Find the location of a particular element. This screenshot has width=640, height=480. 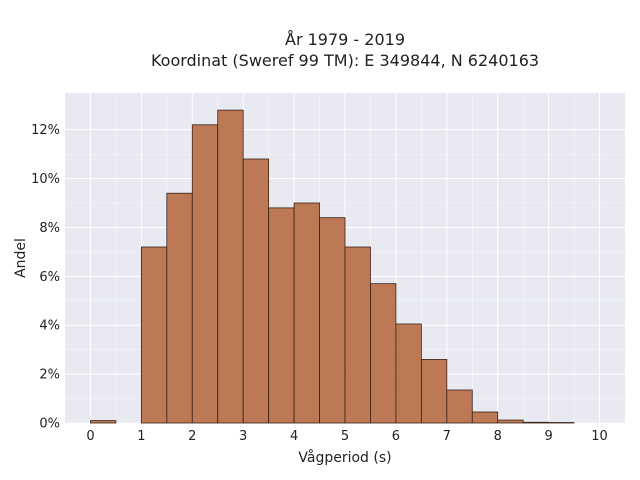

x-tick-label: 9 is located at coordinates (548, 436).